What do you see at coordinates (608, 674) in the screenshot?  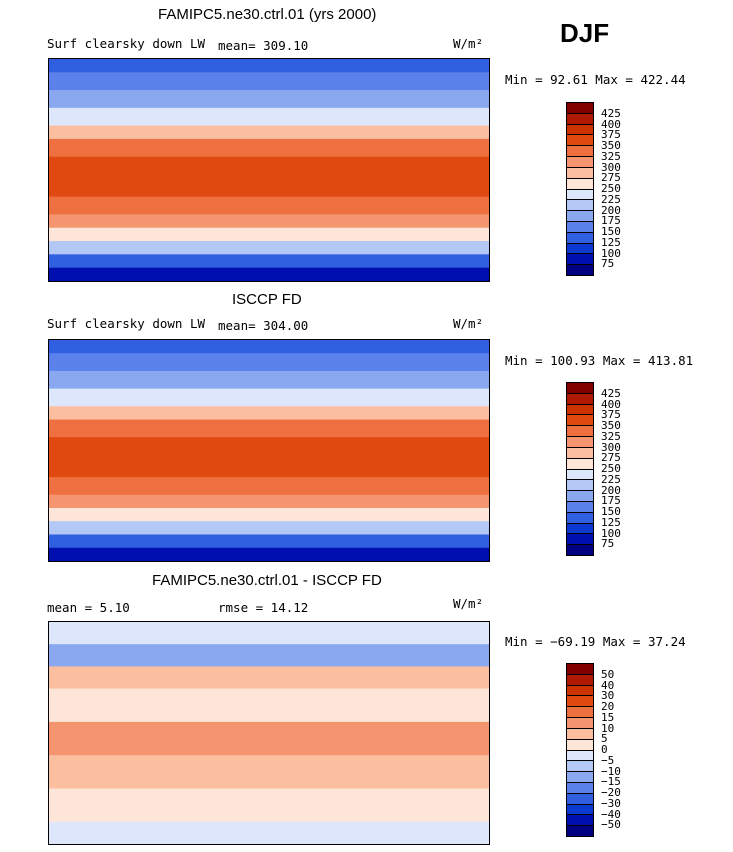 I see `colorbar-tick-label: 50` at bounding box center [608, 674].